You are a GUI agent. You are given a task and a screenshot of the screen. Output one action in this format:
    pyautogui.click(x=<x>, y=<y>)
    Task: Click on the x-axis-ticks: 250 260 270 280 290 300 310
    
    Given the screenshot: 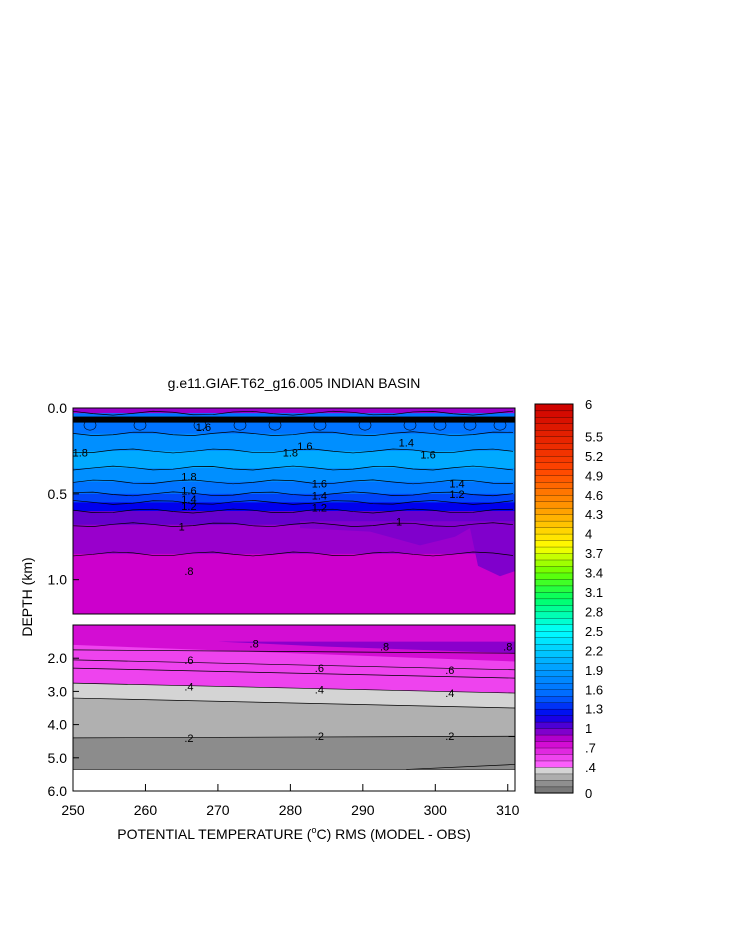 What is the action you would take?
    pyautogui.click(x=290, y=801)
    